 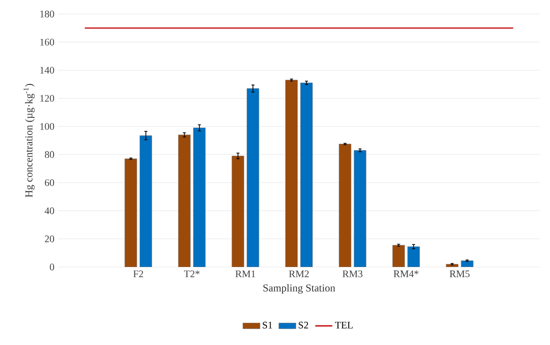 I want to click on y-tick-label: 0, so click(x=52, y=267).